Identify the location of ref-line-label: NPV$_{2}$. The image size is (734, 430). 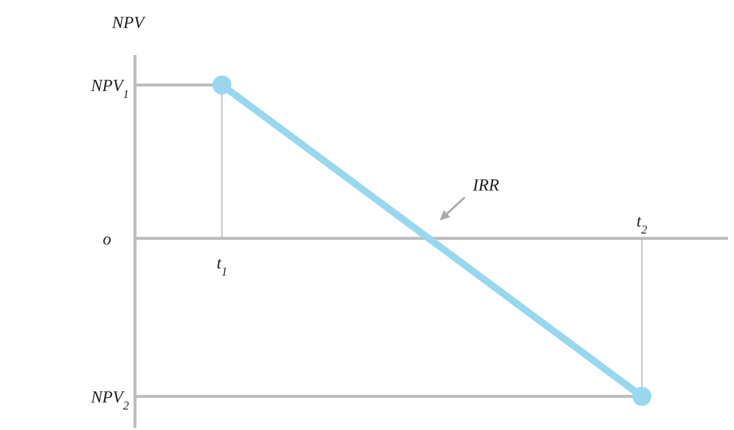
(110, 399).